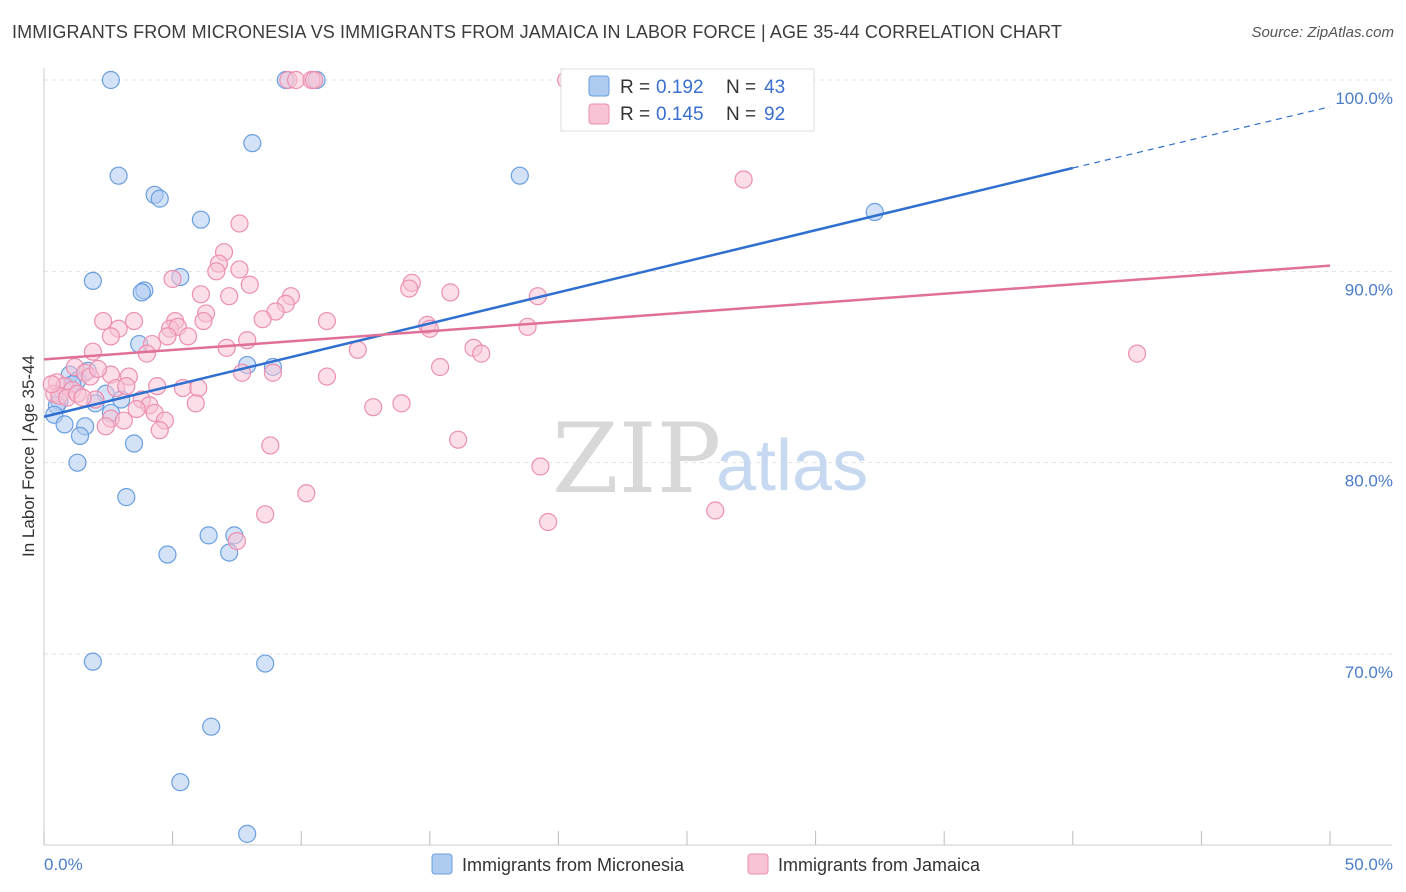 Image resolution: width=1406 pixels, height=892 pixels. What do you see at coordinates (741, 114) in the screenshot?
I see `legend-n-label-jamaica: N =` at bounding box center [741, 114].